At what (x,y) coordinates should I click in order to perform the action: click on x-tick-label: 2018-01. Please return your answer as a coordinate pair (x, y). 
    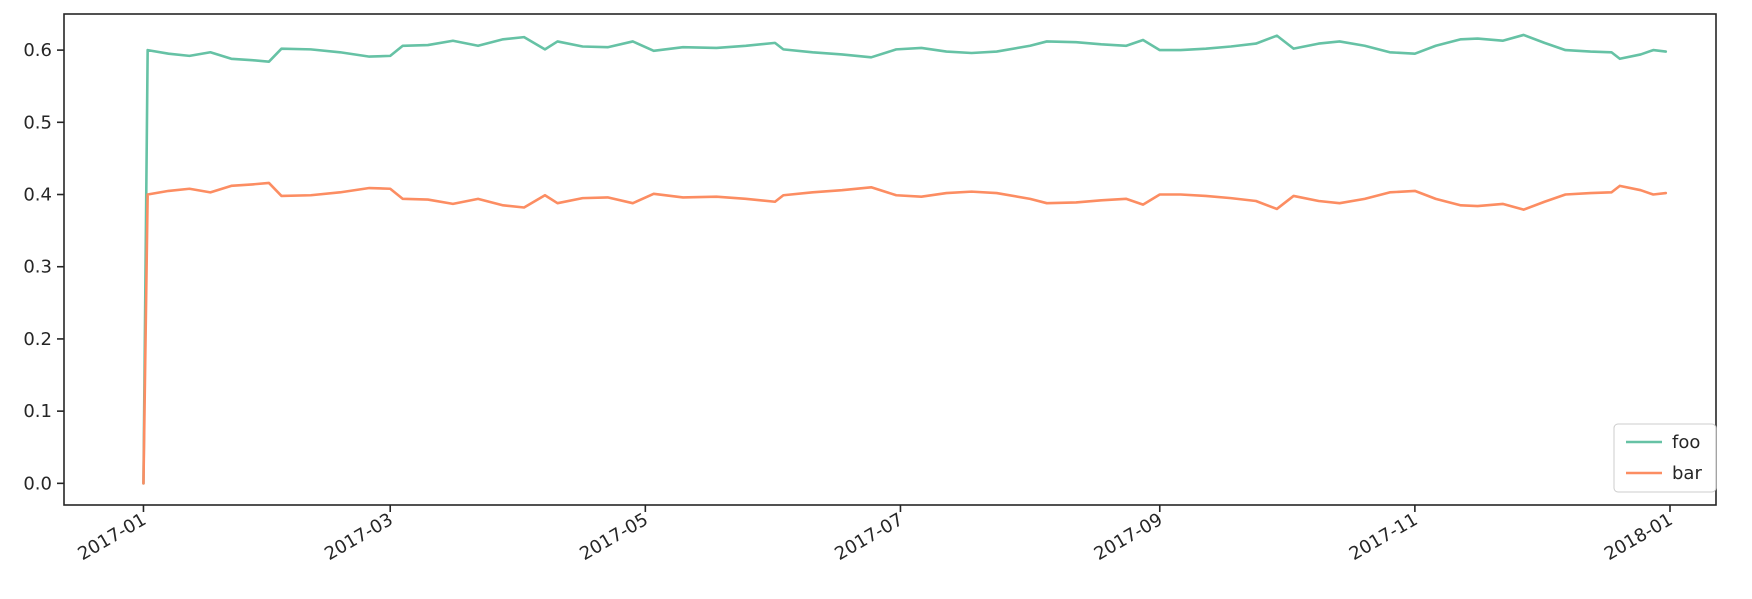
    Looking at the image, I should click on (1639, 537).